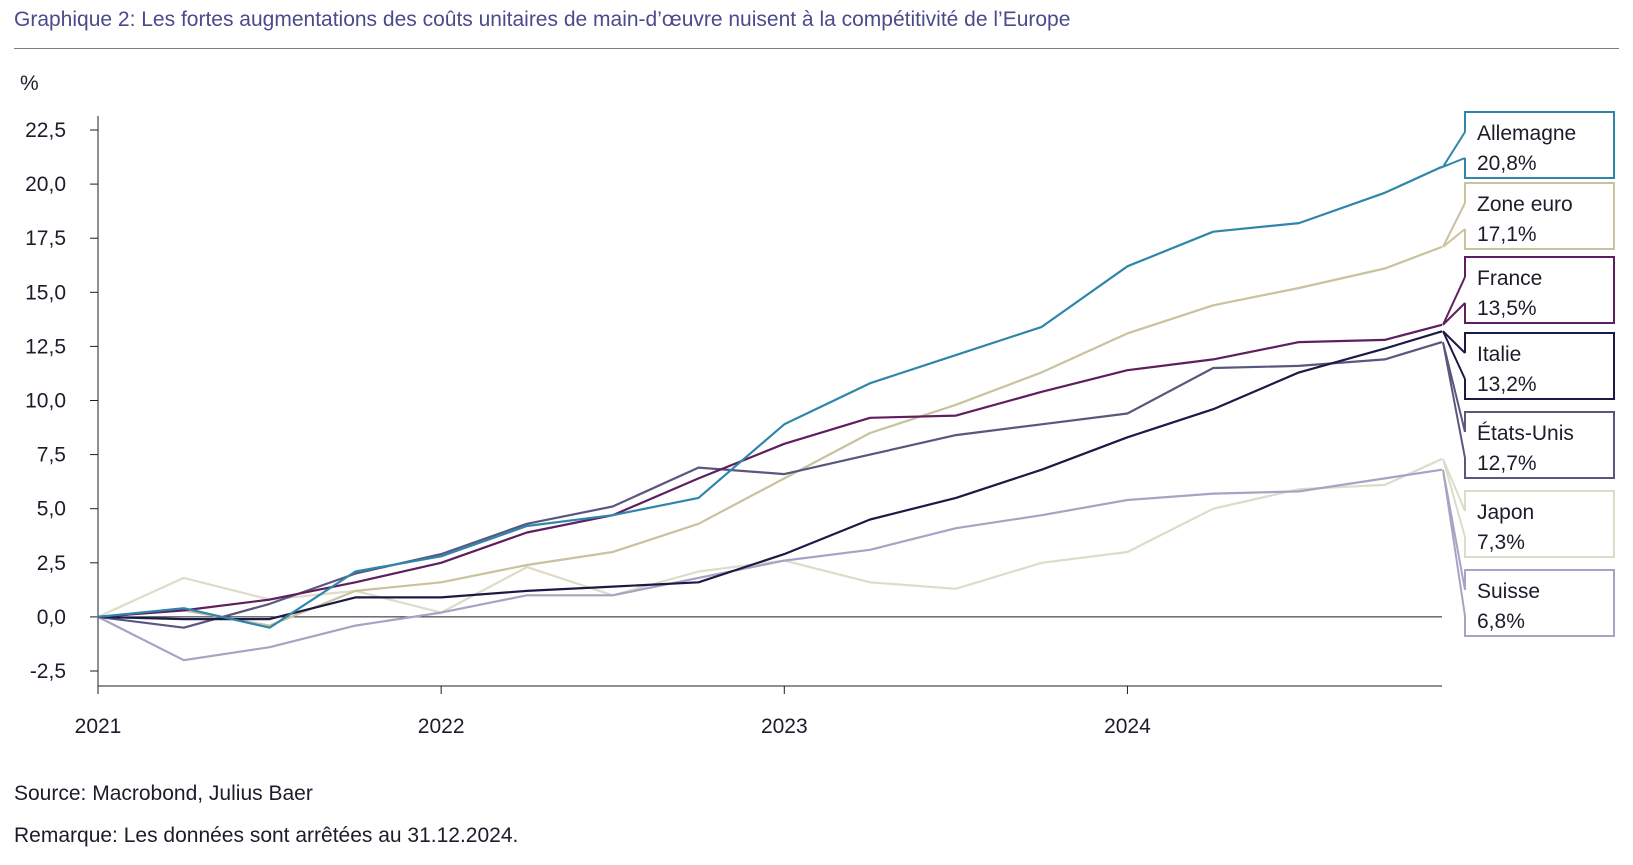 The image size is (1633, 865). Describe the element at coordinates (1507, 163) in the screenshot. I see `series-end-value-label: 20,8%` at that location.